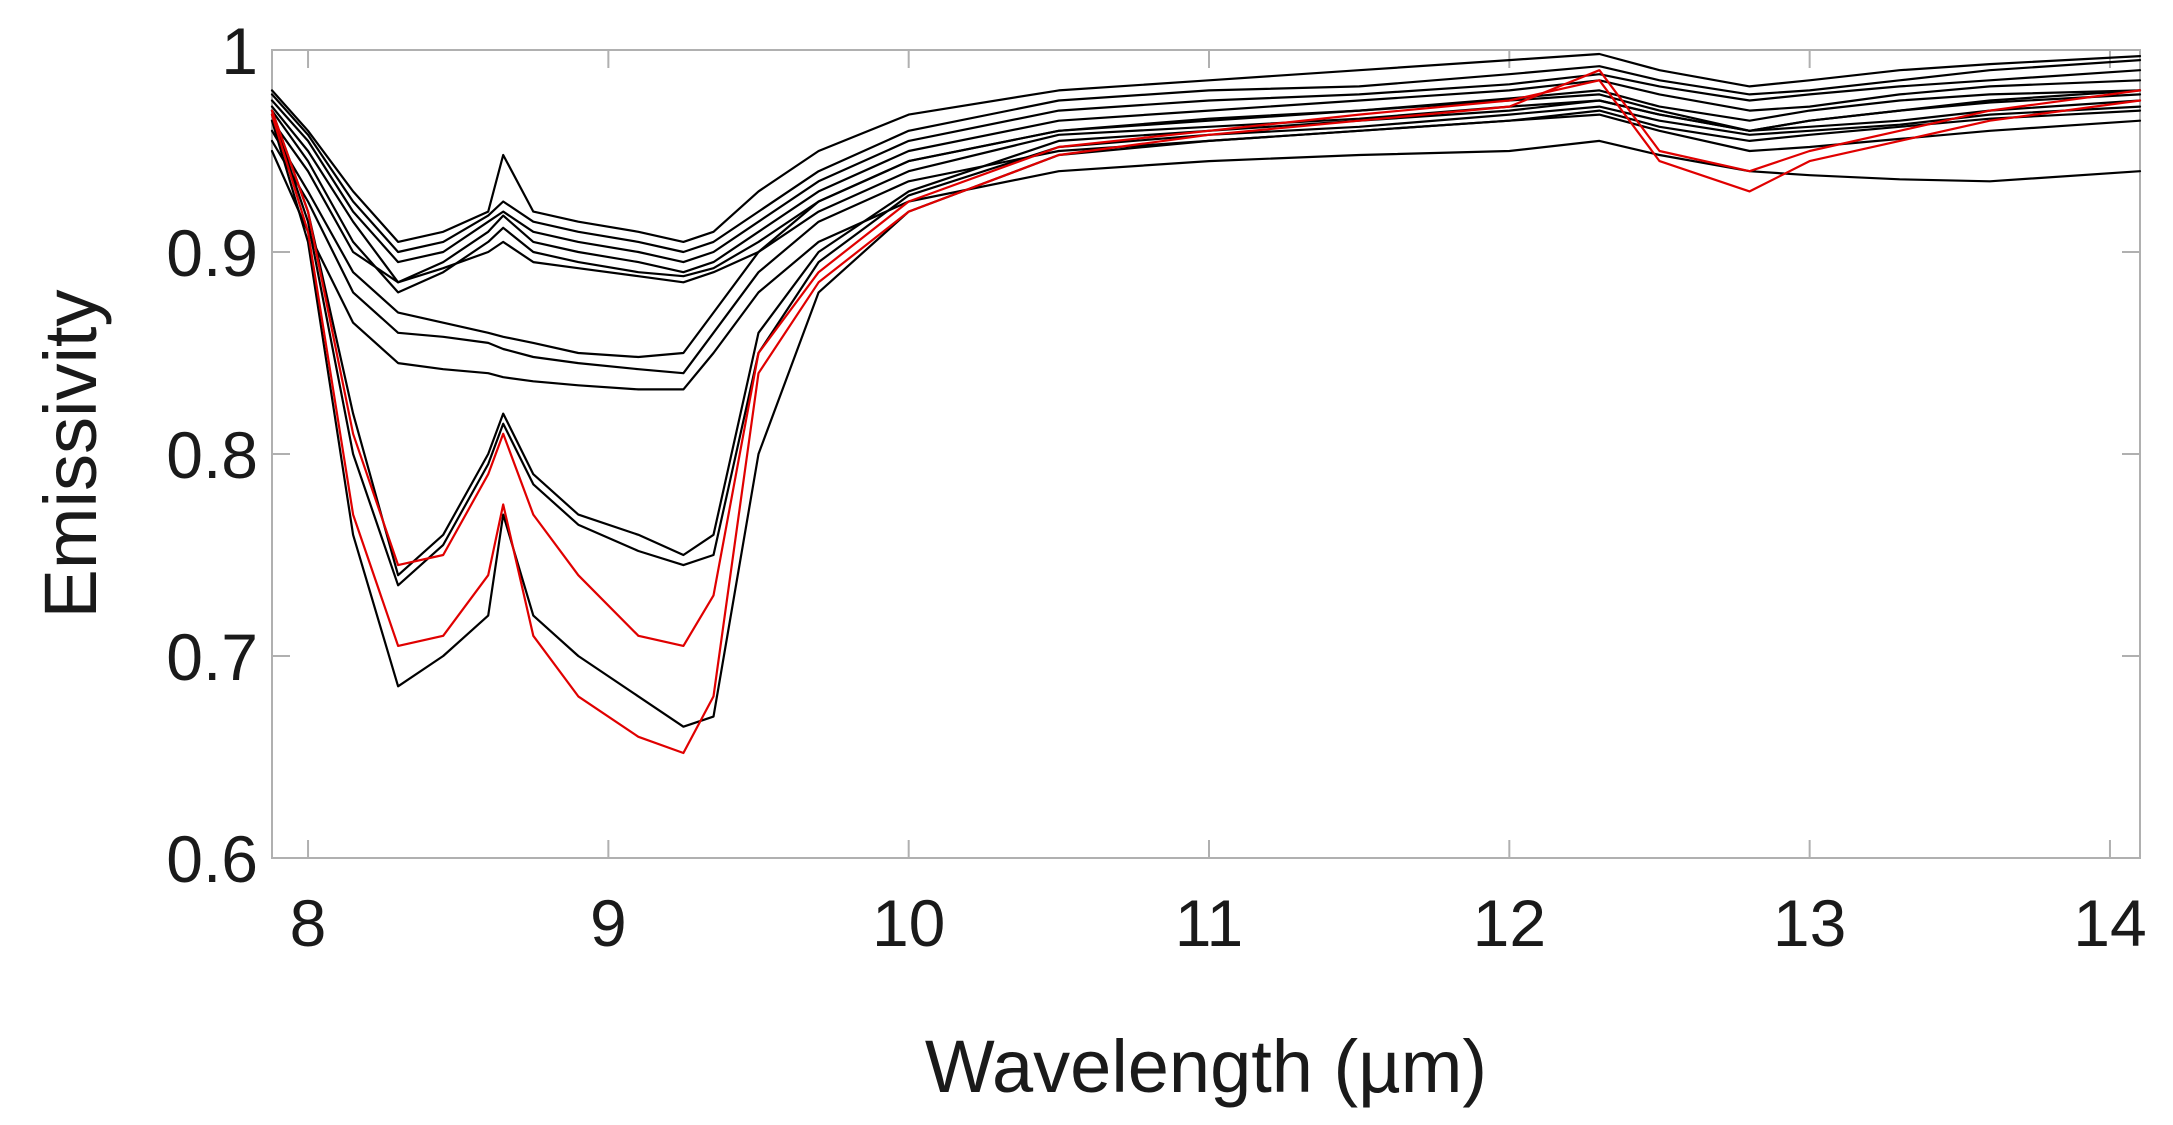 Image resolution: width=2173 pixels, height=1125 pixels. What do you see at coordinates (2109, 923) in the screenshot?
I see `x-tick-label: 14` at bounding box center [2109, 923].